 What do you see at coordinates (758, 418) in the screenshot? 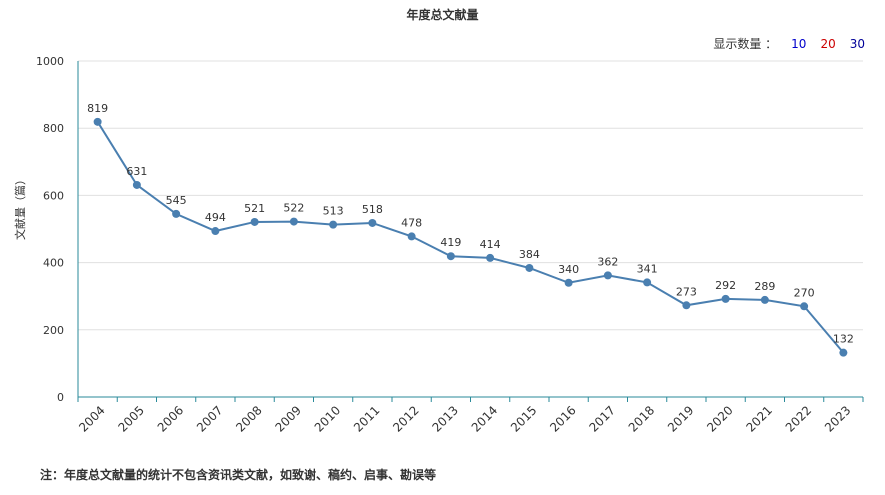
I see `x-tick-label: 2021` at bounding box center [758, 418].